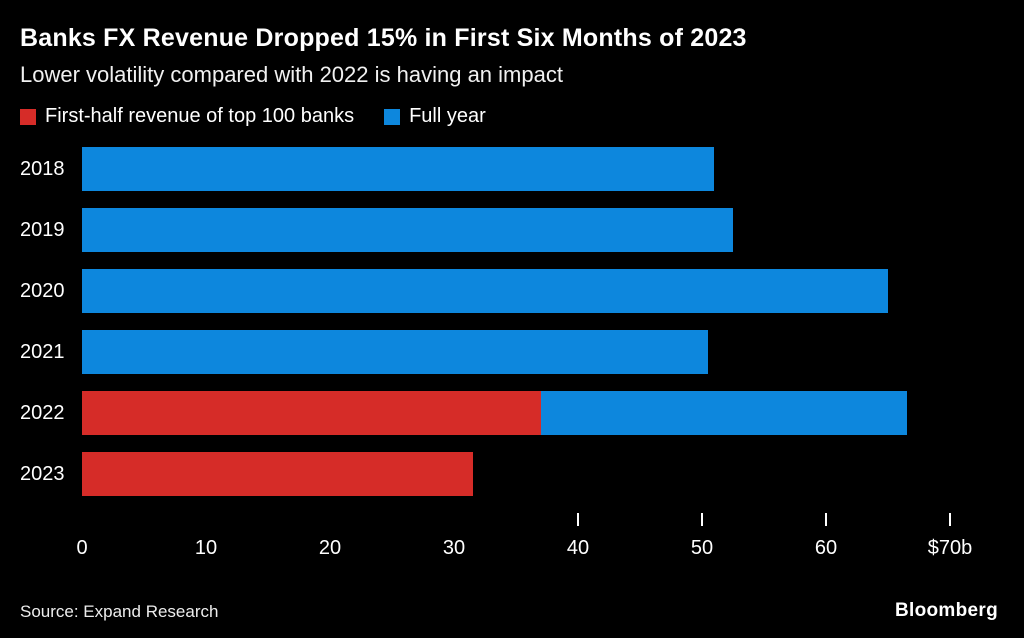 The width and height of the screenshot is (1024, 638). Describe the element at coordinates (42, 168) in the screenshot. I see `category-label-2018: 2018` at that location.